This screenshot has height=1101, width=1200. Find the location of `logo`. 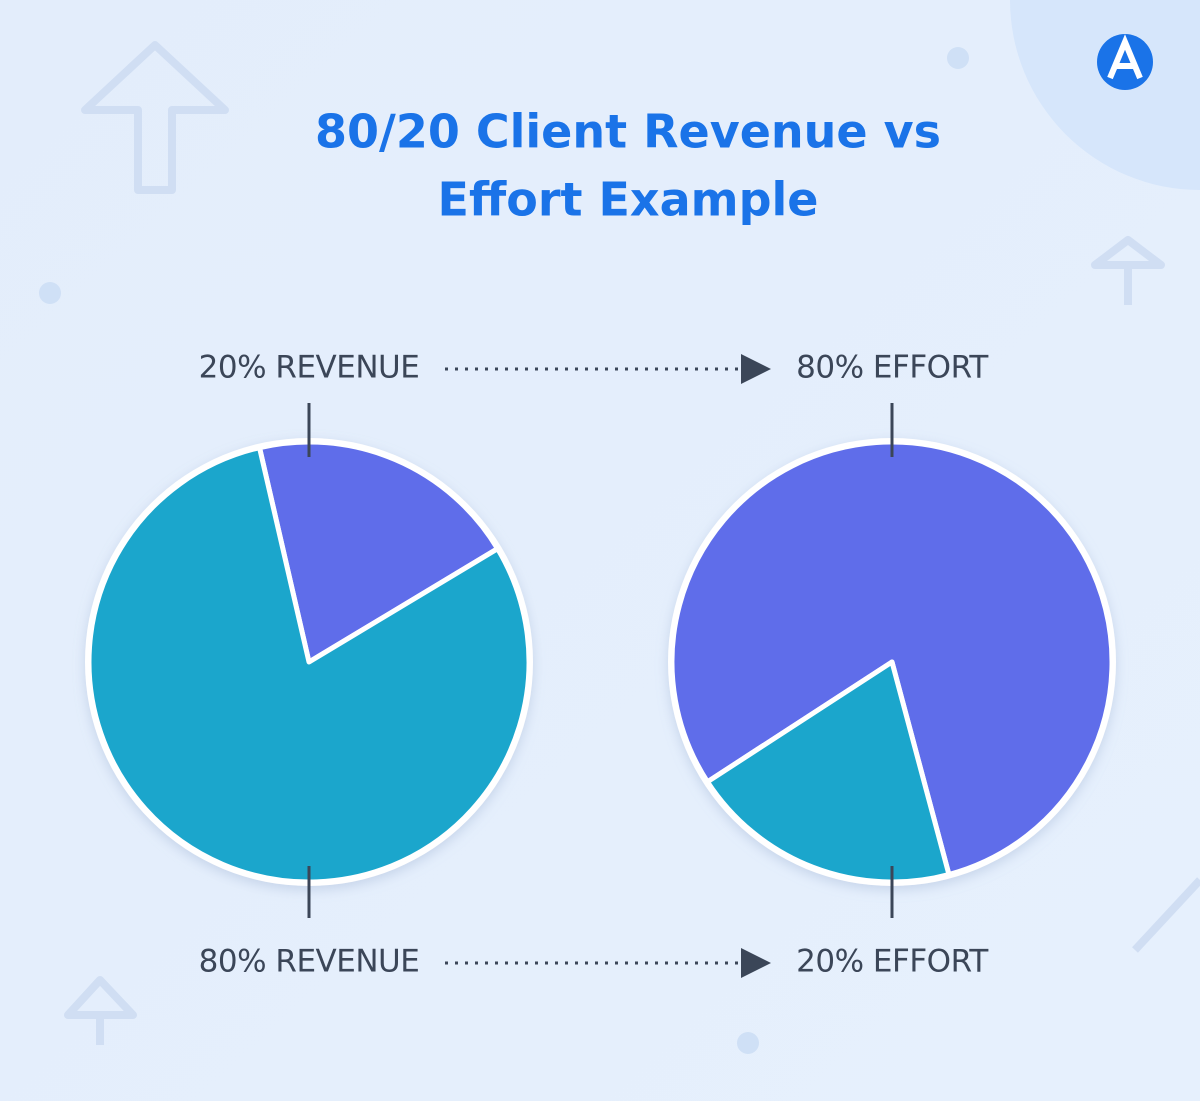

logo is located at coordinates (1125, 62).